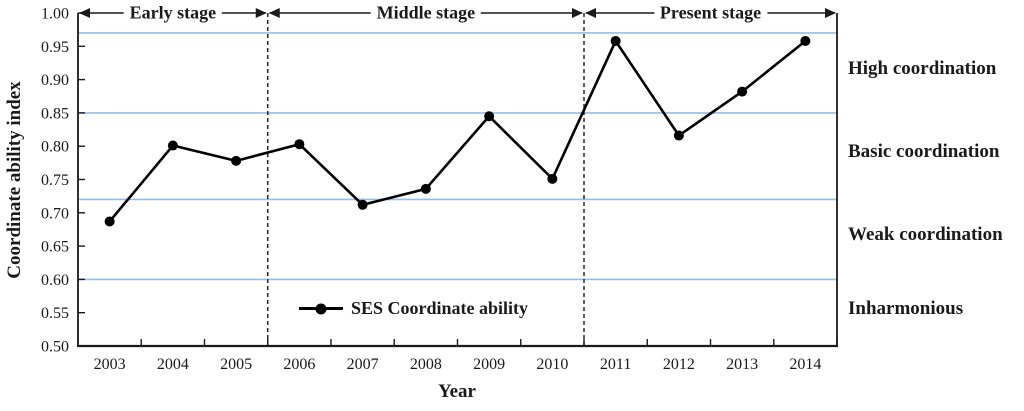 This screenshot has width=1024, height=411. What do you see at coordinates (55, 213) in the screenshot?
I see `y-tick-label: 0.70` at bounding box center [55, 213].